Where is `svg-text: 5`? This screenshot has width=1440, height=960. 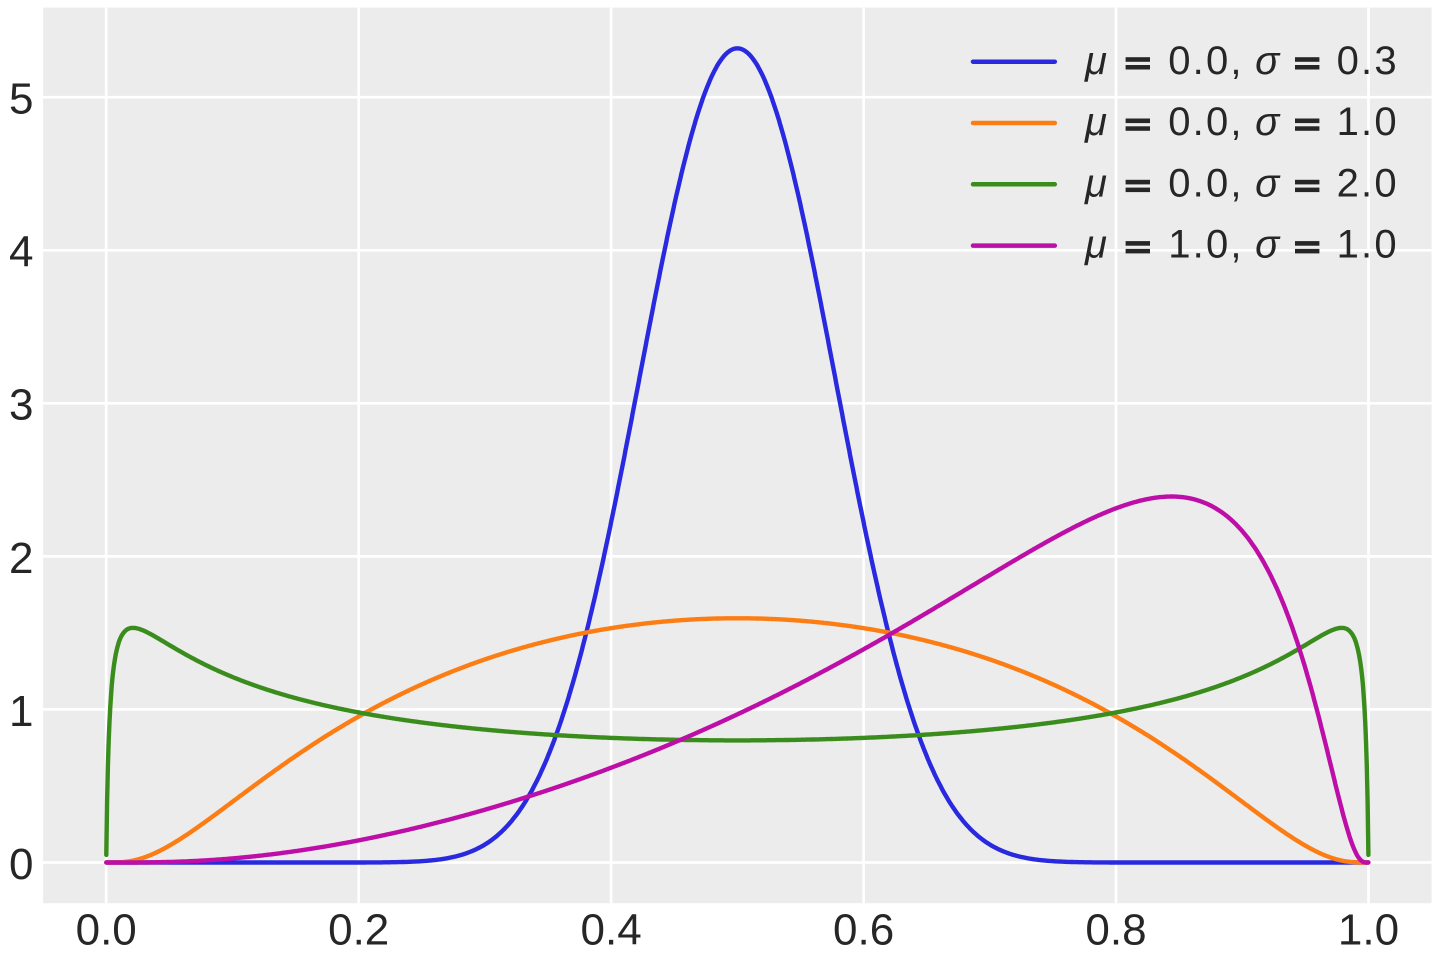 svg-text: 5 is located at coordinates (21, 99).